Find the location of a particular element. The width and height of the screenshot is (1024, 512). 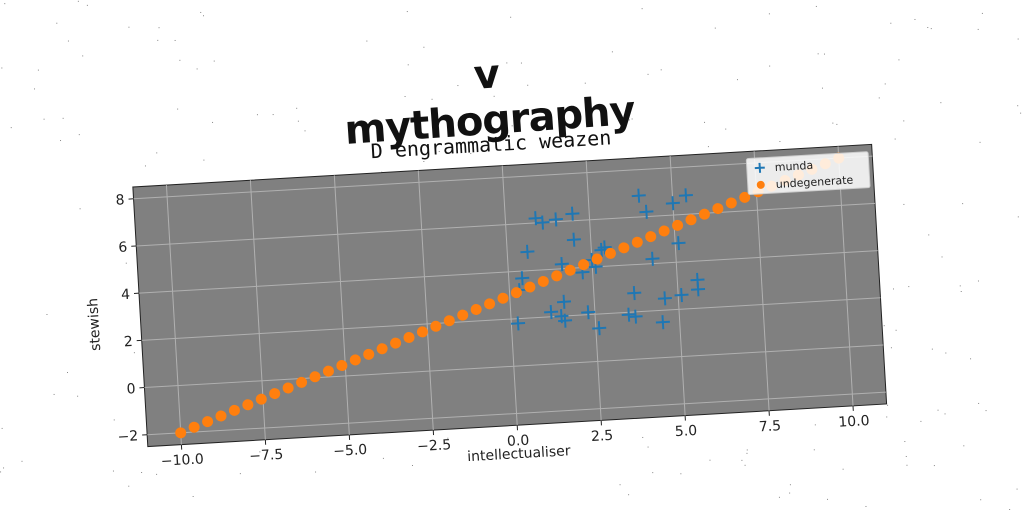

x-tick-label: −10.0 is located at coordinates (182, 460).